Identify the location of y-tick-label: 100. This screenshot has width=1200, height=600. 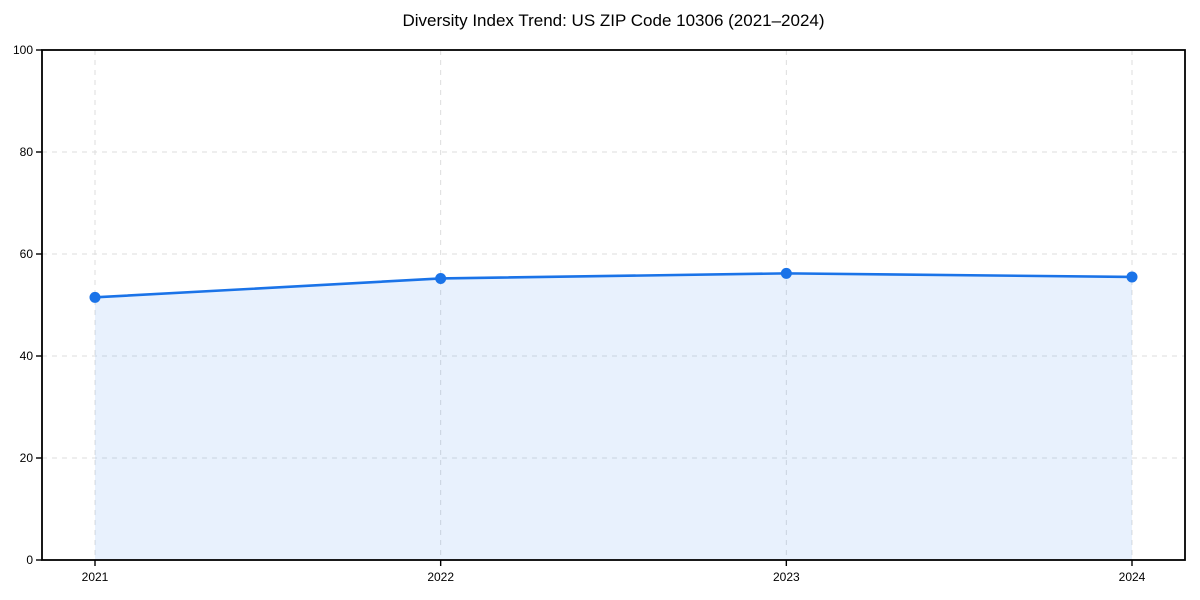
(23, 50).